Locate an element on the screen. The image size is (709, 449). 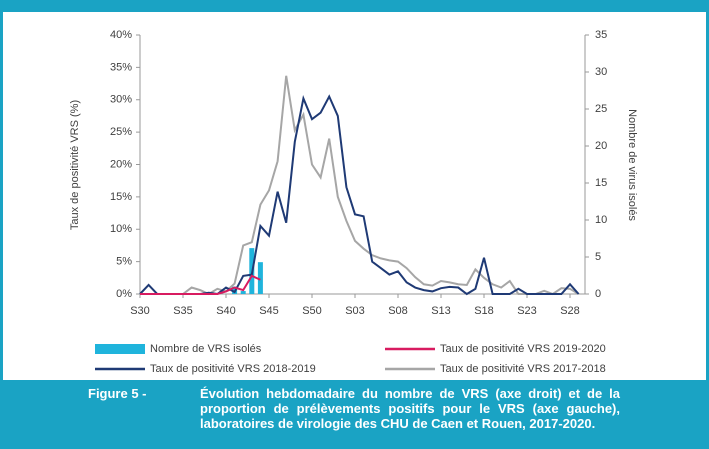
x-tick-label: S23 is located at coordinates (527, 311).